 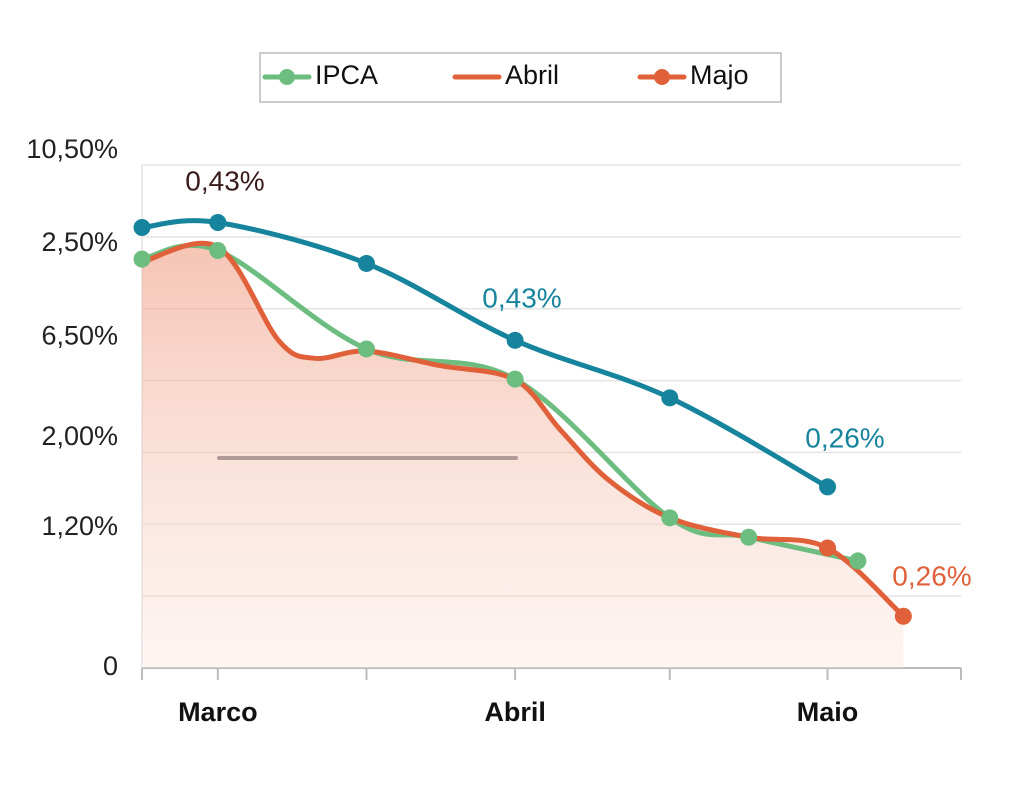 What do you see at coordinates (828, 712) in the screenshot?
I see `x-tick-label: Maio` at bounding box center [828, 712].